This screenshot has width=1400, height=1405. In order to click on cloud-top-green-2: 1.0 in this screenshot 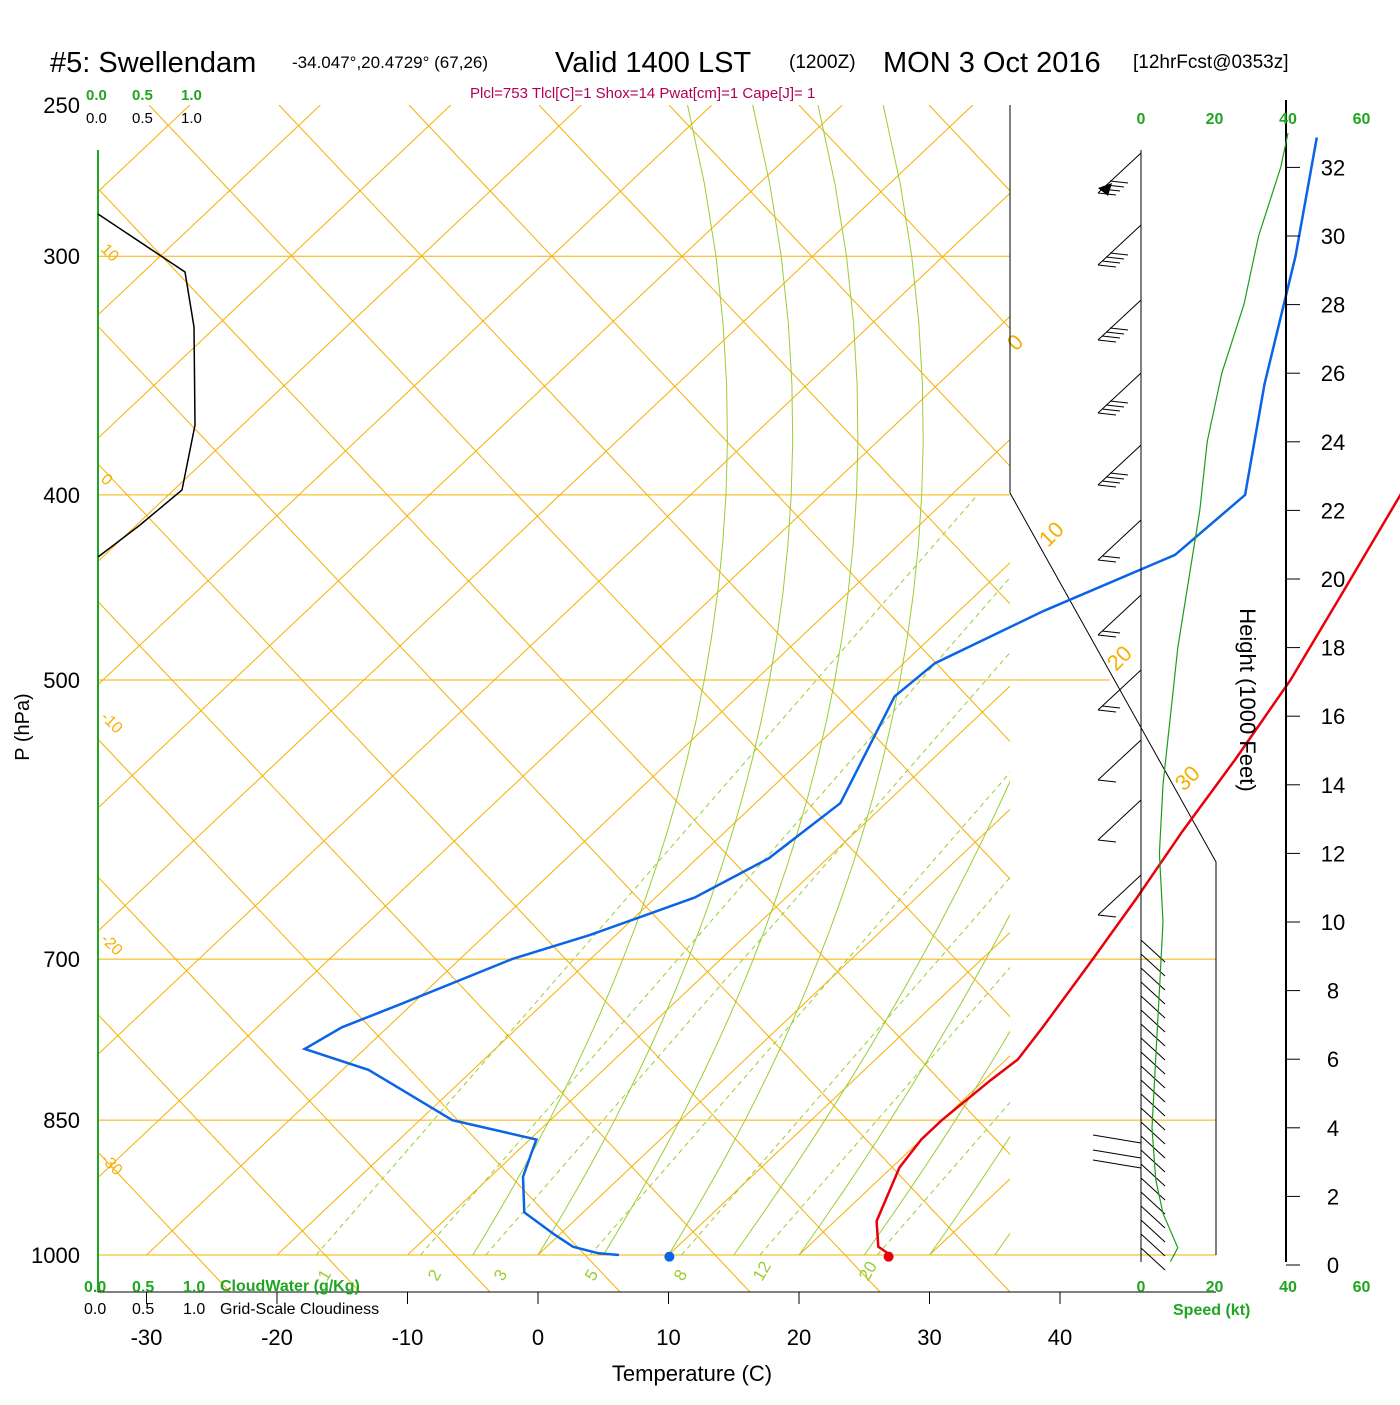, I will do `click(191, 95)`.